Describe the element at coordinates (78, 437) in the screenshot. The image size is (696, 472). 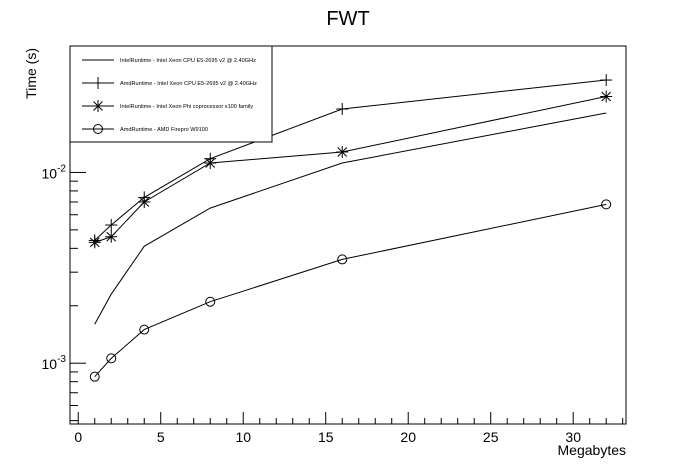
I see `x-tick-label: 0` at that location.